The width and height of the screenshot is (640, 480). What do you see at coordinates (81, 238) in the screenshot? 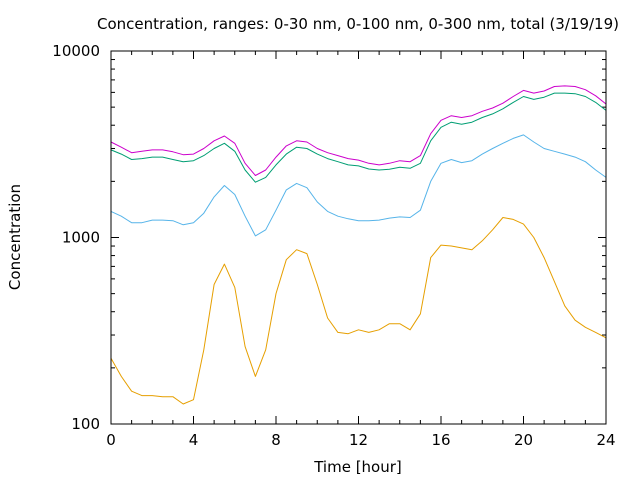
I see `y-tick-label: 1000` at bounding box center [81, 238].